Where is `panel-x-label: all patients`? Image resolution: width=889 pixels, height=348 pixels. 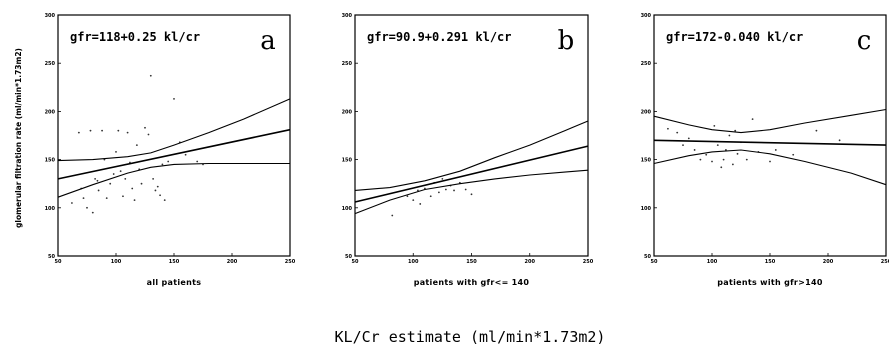
panel-x-label: all patients is located at coordinates (174, 282).